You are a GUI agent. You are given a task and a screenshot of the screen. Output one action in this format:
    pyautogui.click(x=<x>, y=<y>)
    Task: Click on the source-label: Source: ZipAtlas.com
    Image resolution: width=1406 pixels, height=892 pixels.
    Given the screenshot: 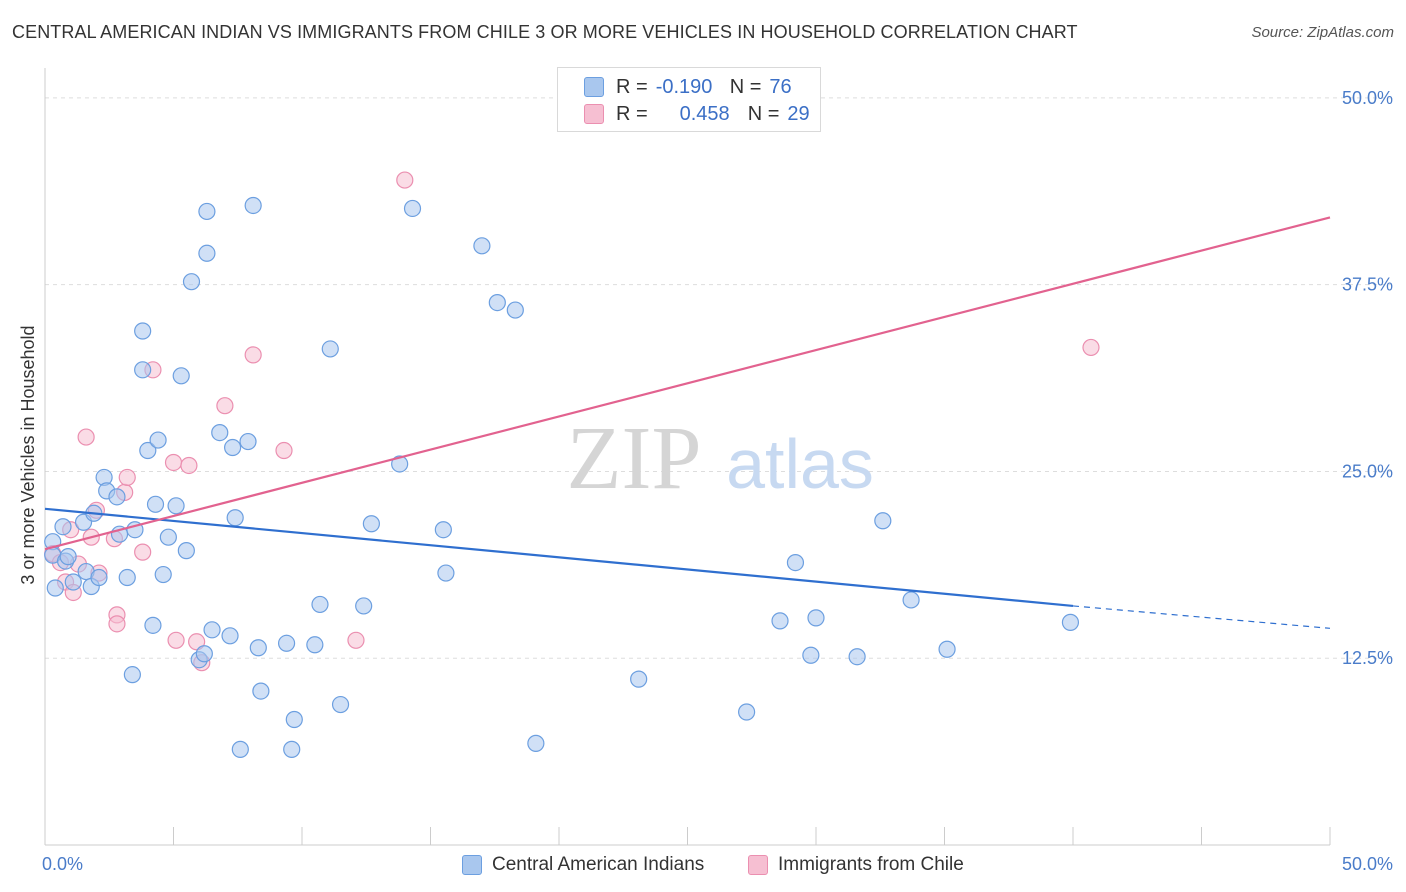 What is the action you would take?
    pyautogui.click(x=1322, y=32)
    